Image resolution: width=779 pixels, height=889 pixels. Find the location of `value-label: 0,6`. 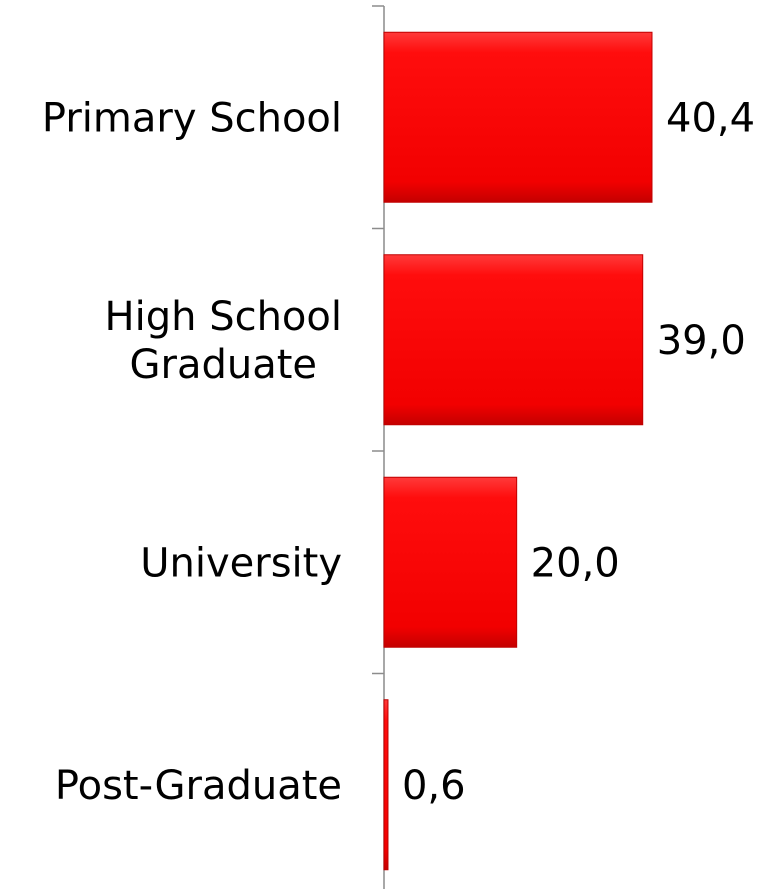

value-label: 0,6 is located at coordinates (434, 786).